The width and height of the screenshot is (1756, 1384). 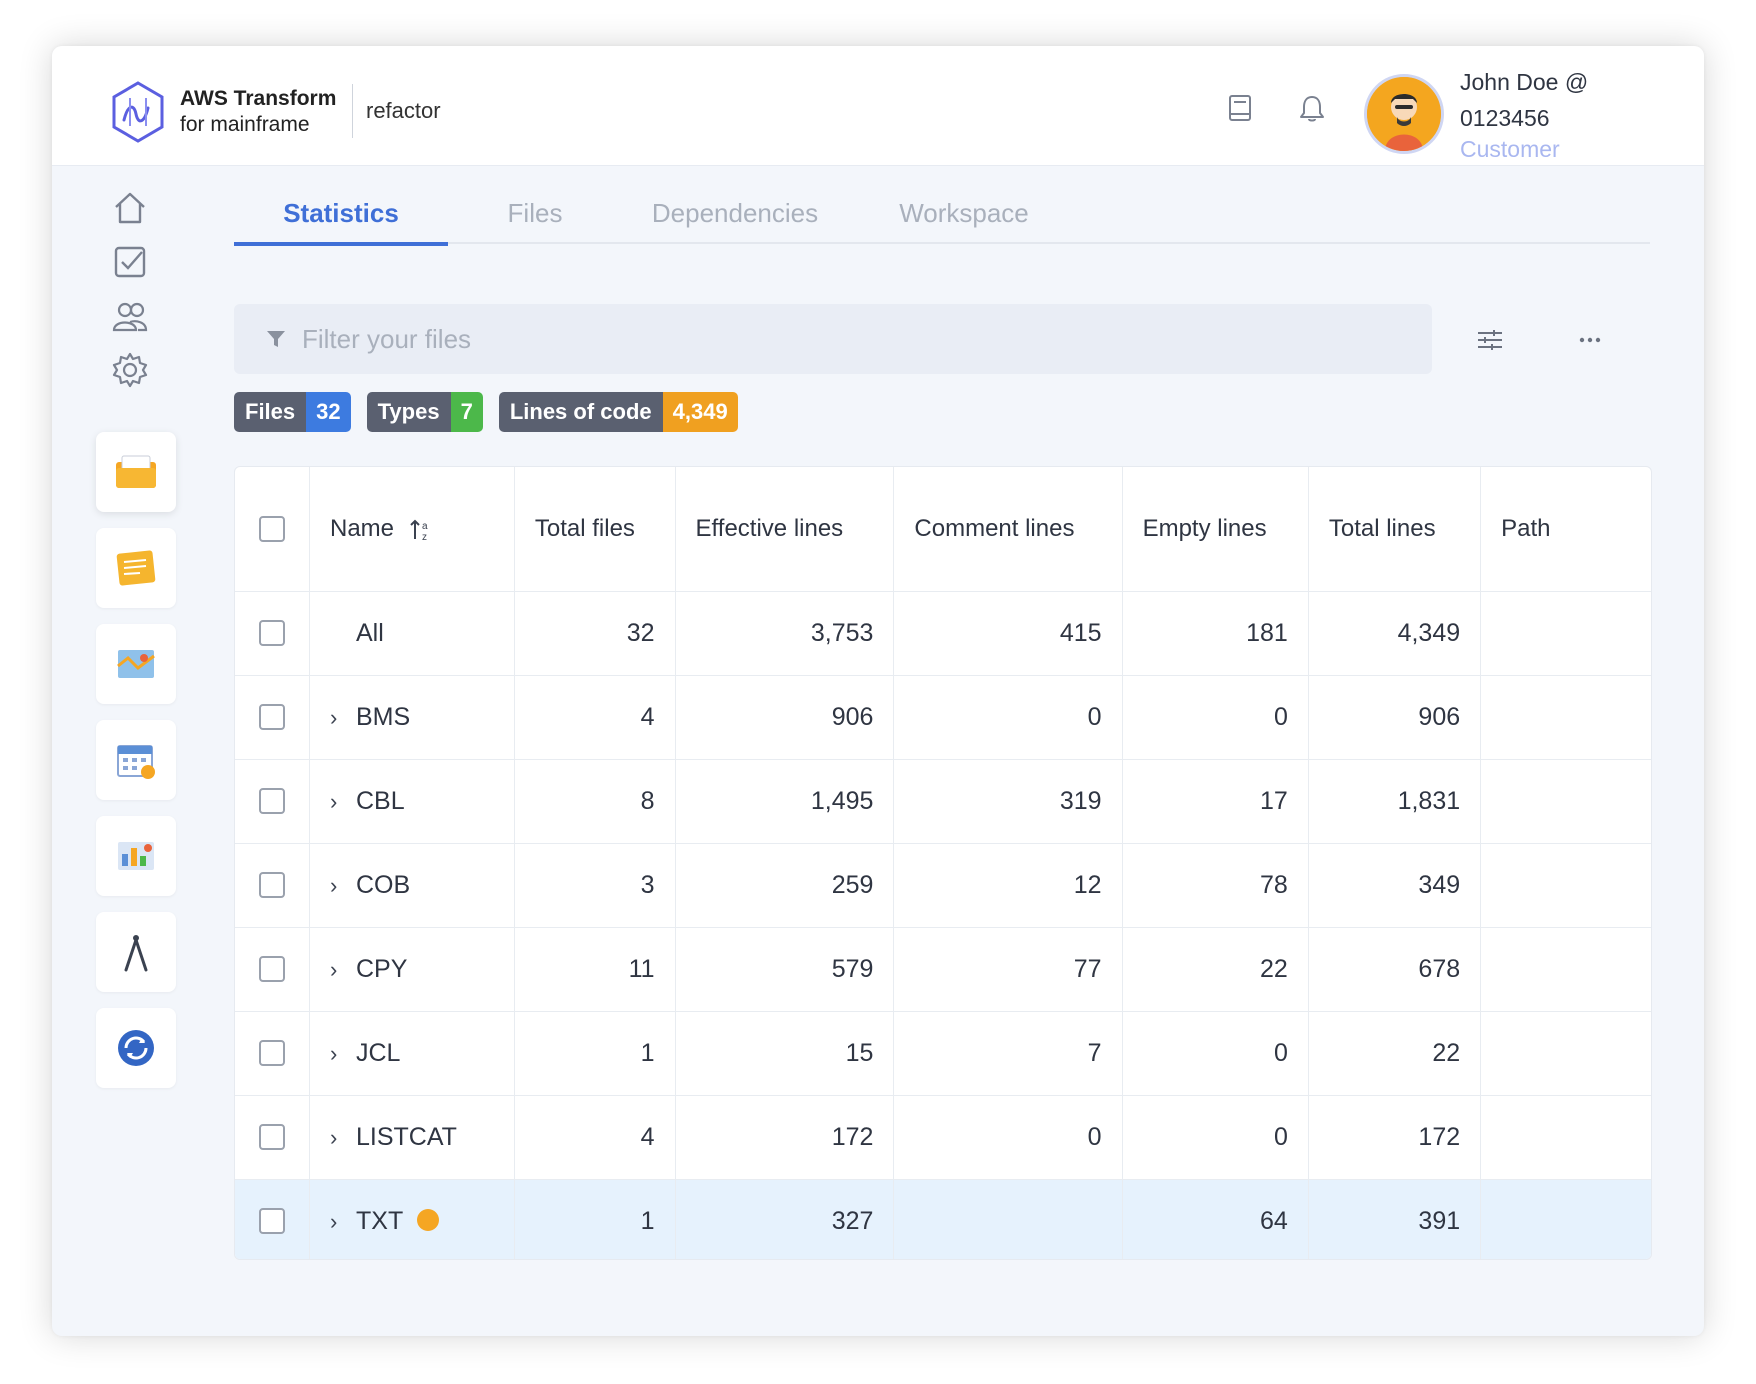 I want to click on row-effective-lines: 906, so click(x=785, y=717).